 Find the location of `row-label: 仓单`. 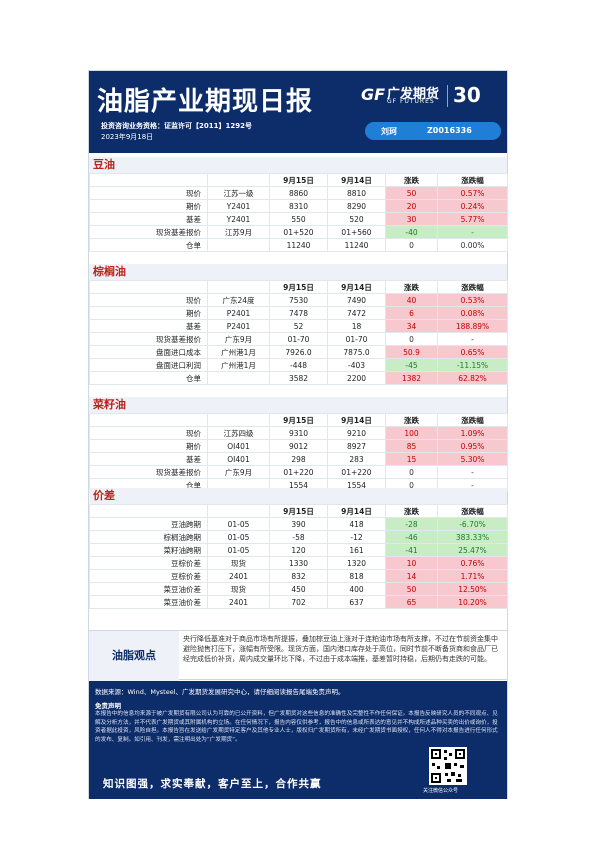

row-label: 仓单 is located at coordinates (148, 245).